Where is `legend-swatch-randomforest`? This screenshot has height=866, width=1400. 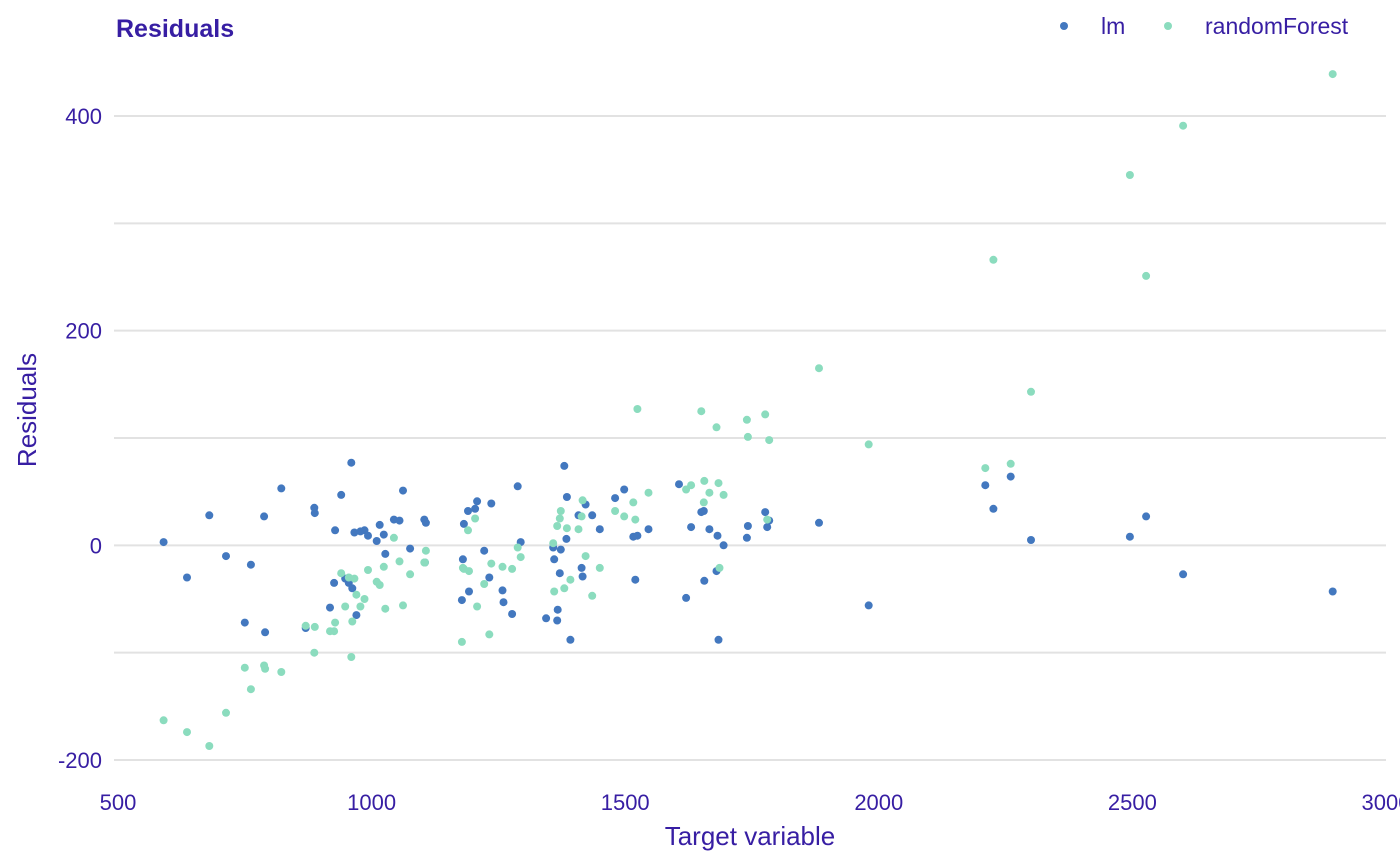
legend-swatch-randomforest is located at coordinates (1168, 26).